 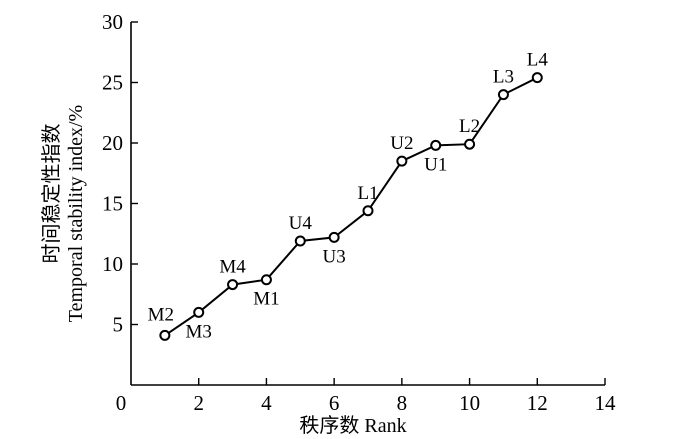 I want to click on data-point-U4, so click(x=300, y=241).